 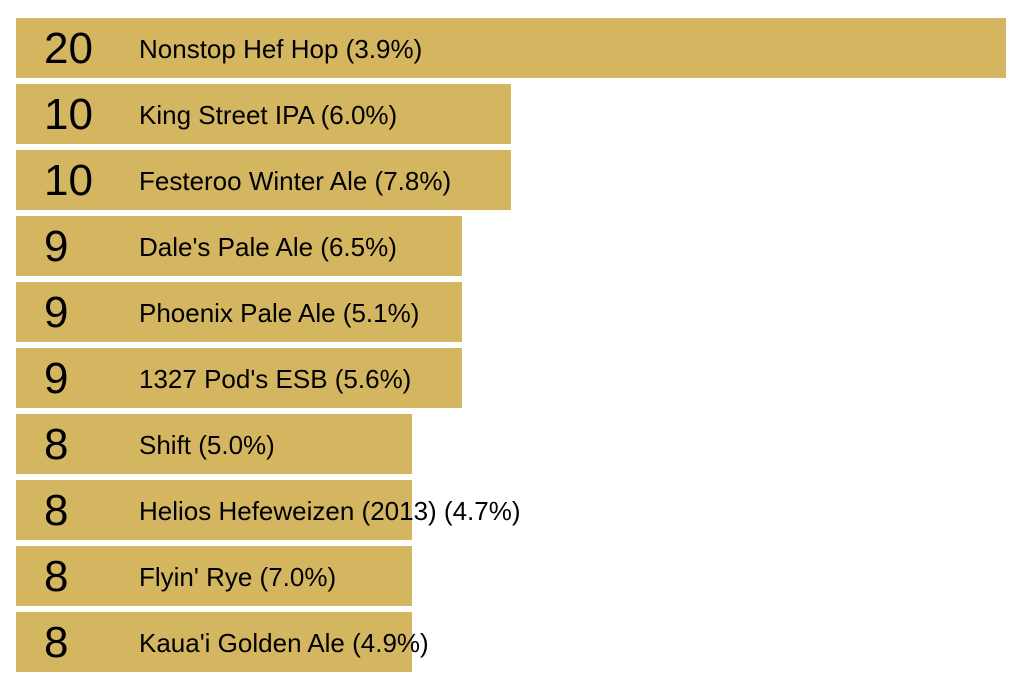 What do you see at coordinates (207, 445) in the screenshot?
I see `bar-category-label: Shift (5.0%)` at bounding box center [207, 445].